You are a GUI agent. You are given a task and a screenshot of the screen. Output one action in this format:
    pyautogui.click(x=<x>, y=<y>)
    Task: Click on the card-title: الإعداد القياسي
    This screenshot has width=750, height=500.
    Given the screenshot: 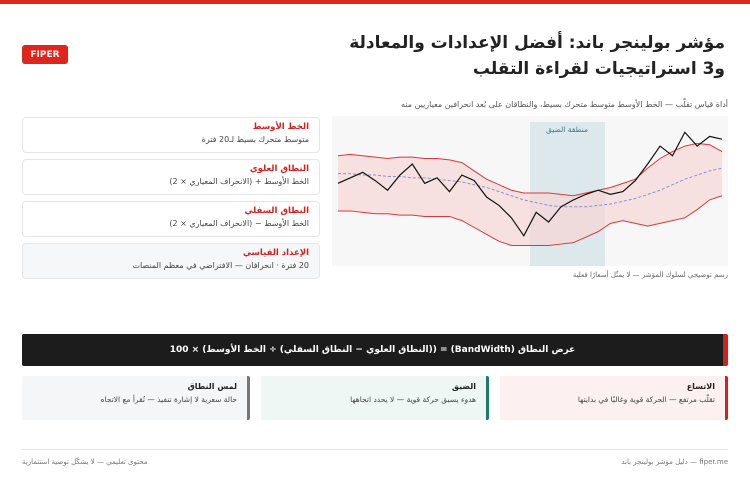 What is the action you would take?
    pyautogui.click(x=275, y=253)
    